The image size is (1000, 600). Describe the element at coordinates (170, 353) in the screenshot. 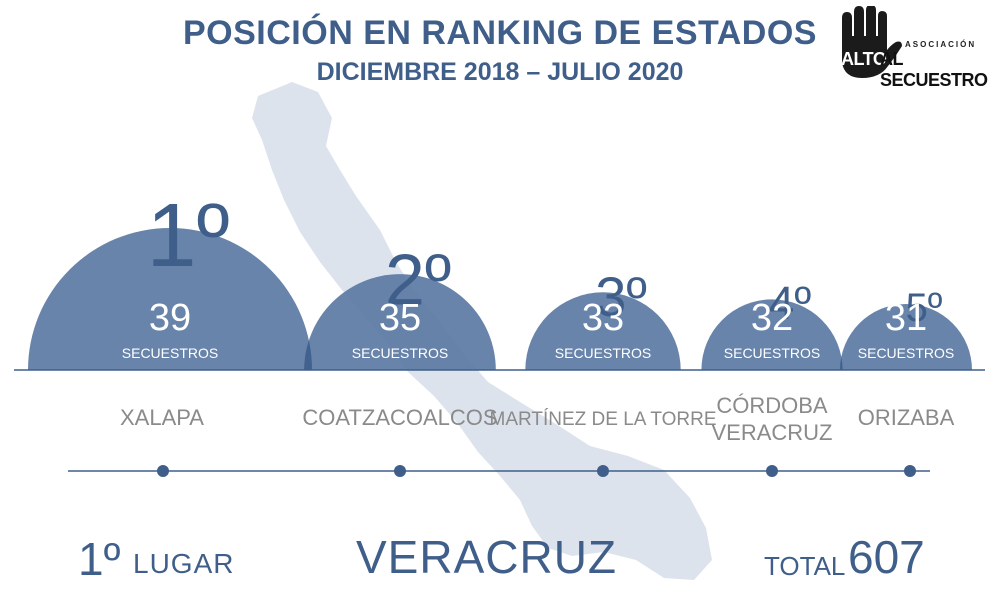

I see `unit-label-1: SECUESTROS` at that location.